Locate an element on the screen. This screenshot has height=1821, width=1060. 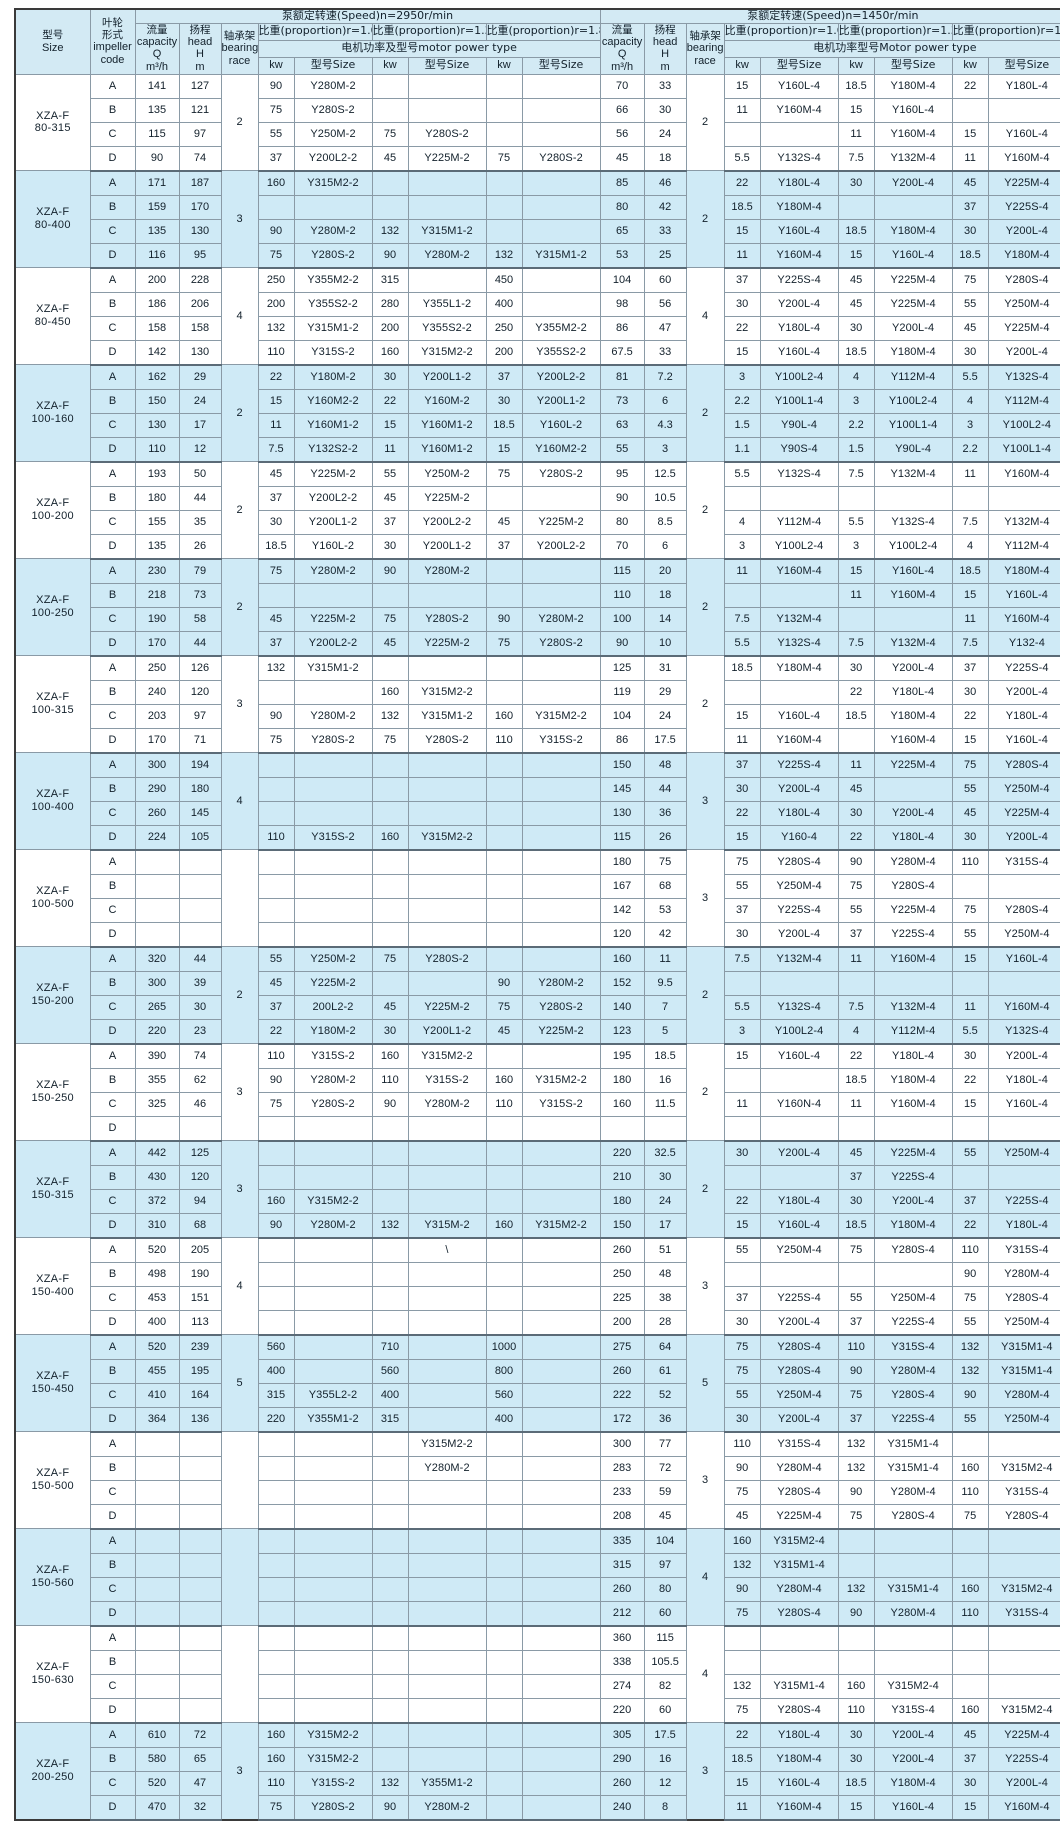
capacity-2950: 520 is located at coordinates (157, 1347).